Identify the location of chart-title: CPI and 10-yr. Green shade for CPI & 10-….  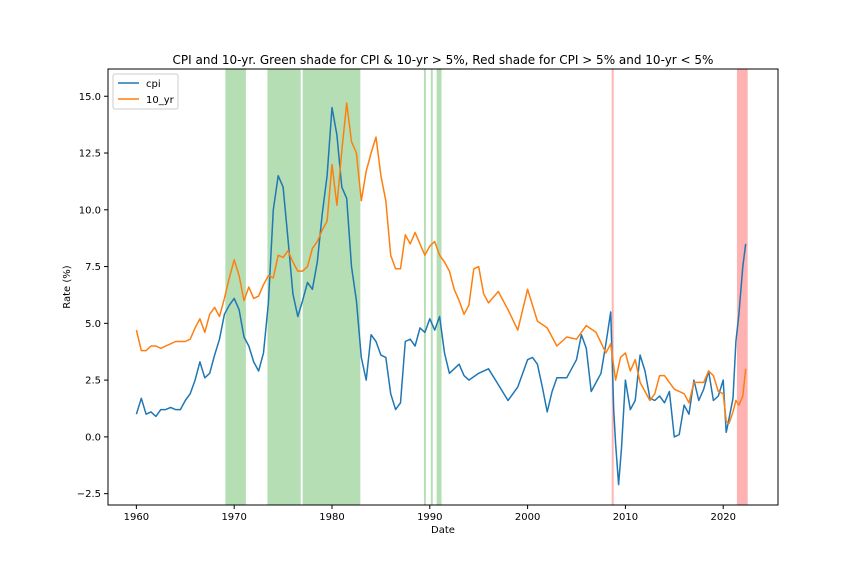
(443, 60).